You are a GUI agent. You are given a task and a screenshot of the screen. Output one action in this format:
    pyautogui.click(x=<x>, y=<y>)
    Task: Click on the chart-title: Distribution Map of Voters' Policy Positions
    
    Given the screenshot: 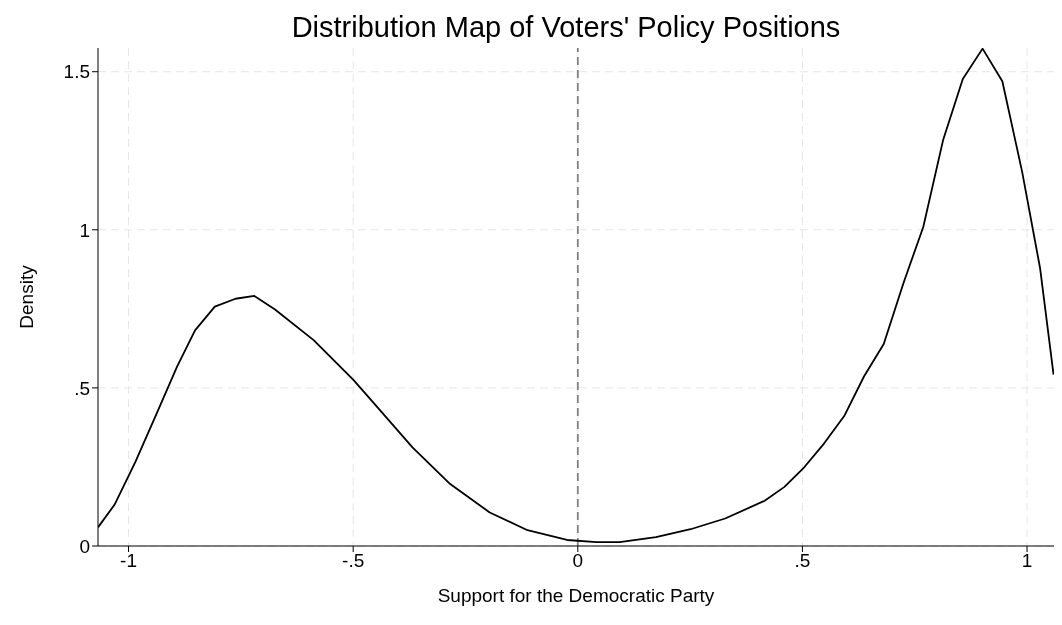 What is the action you would take?
    pyautogui.click(x=566, y=27)
    